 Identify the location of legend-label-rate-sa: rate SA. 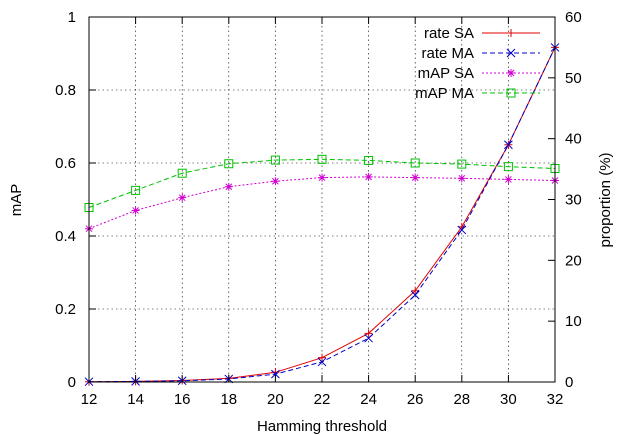
(449, 33).